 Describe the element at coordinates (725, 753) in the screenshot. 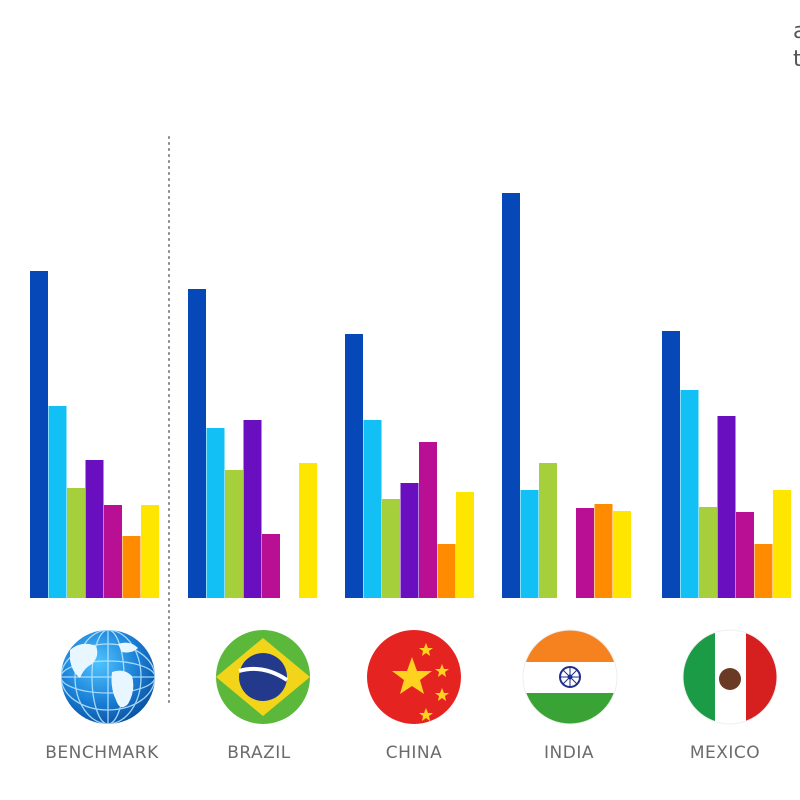

I see `category-label-mexico: MEXICO` at that location.